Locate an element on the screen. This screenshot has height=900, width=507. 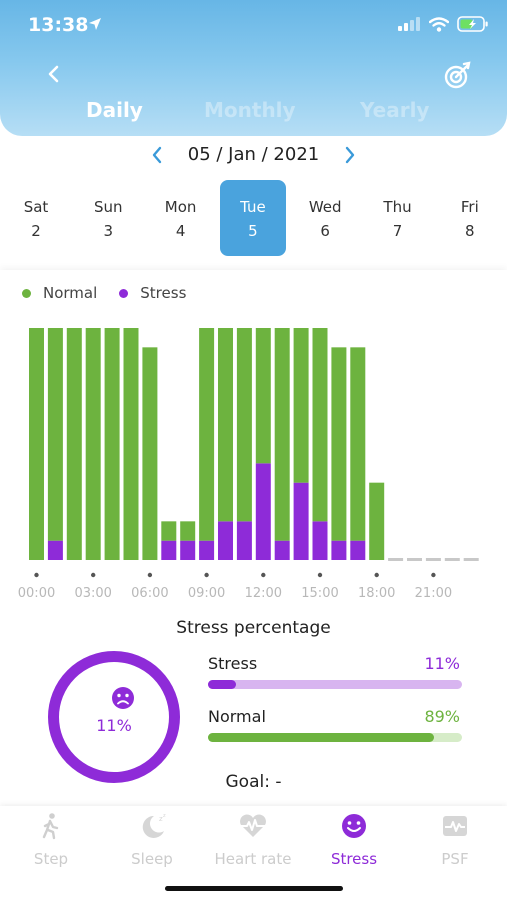
svg-text: z is located at coordinates (161, 819).